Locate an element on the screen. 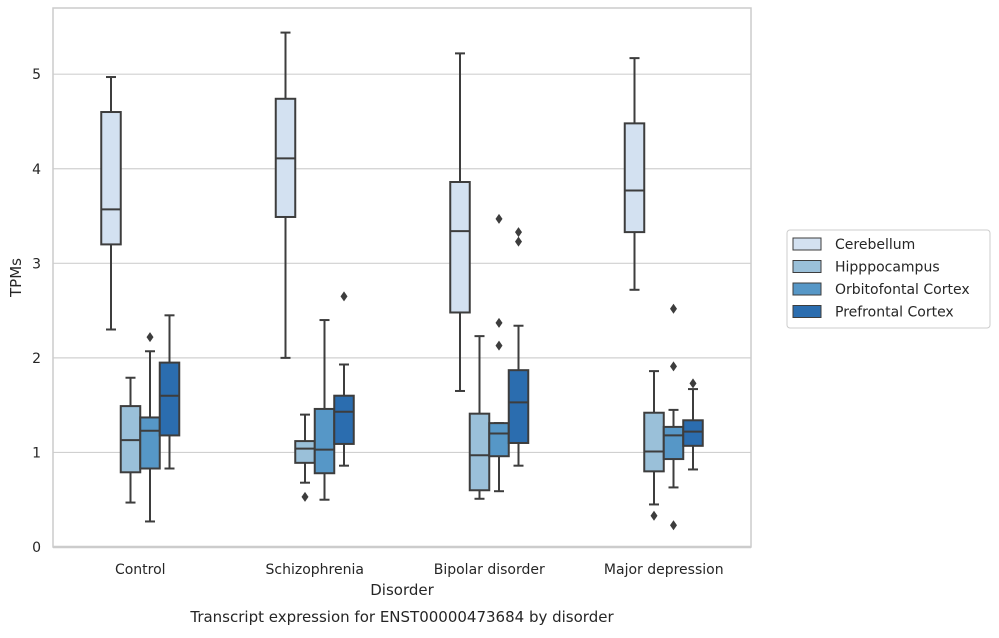 The width and height of the screenshot is (999, 638). legend-item: Cerebellum is located at coordinates (853, 245).